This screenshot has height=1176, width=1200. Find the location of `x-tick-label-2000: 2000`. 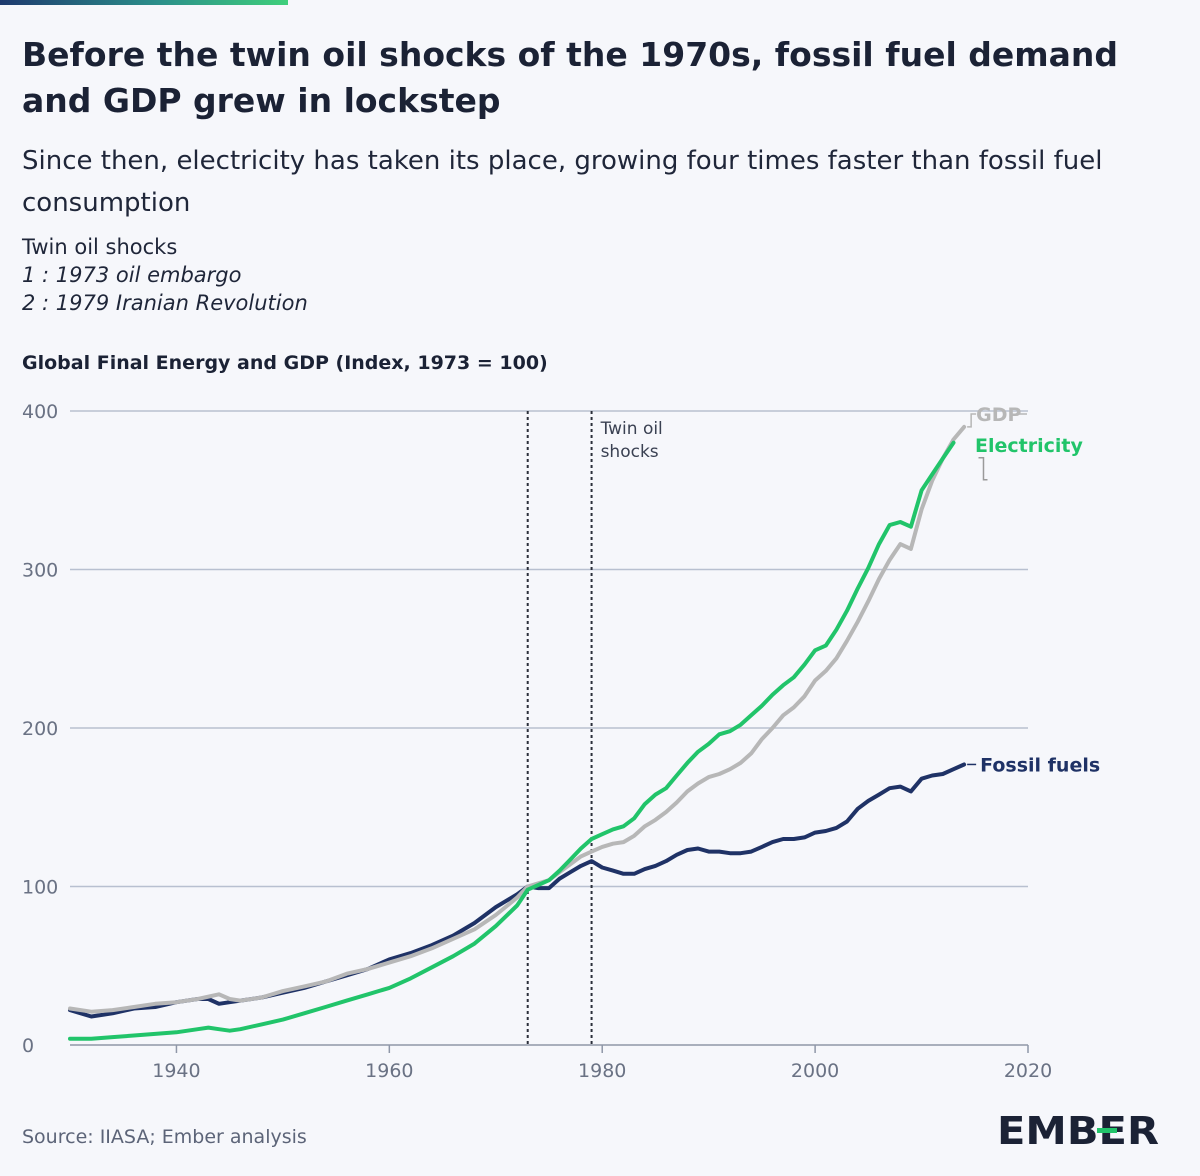

x-tick-label-2000: 2000 is located at coordinates (815, 1071).